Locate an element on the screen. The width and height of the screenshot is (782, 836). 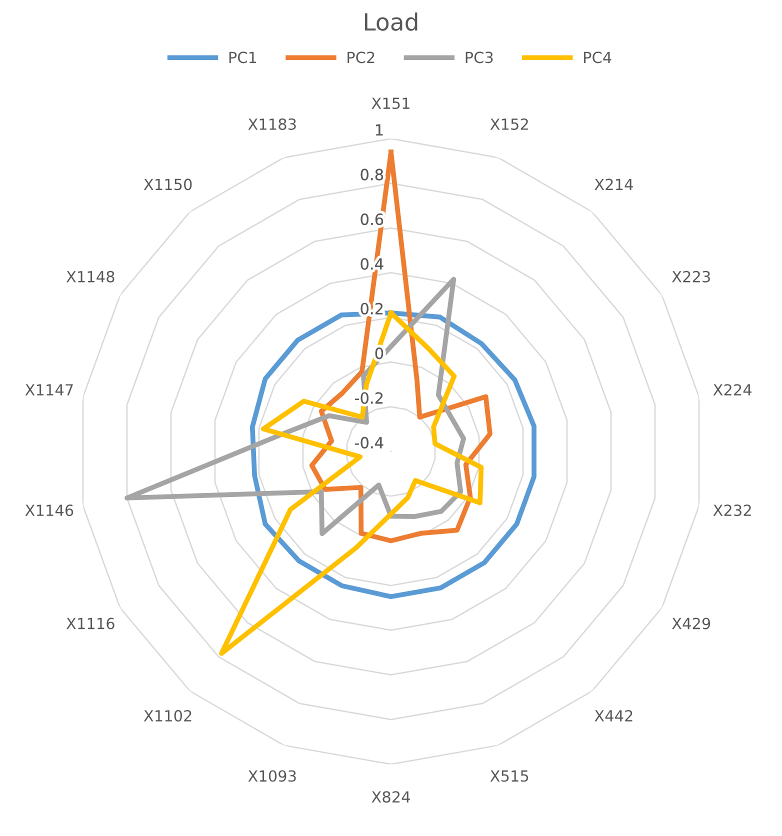
spoke-label: X1147 is located at coordinates (49, 390).